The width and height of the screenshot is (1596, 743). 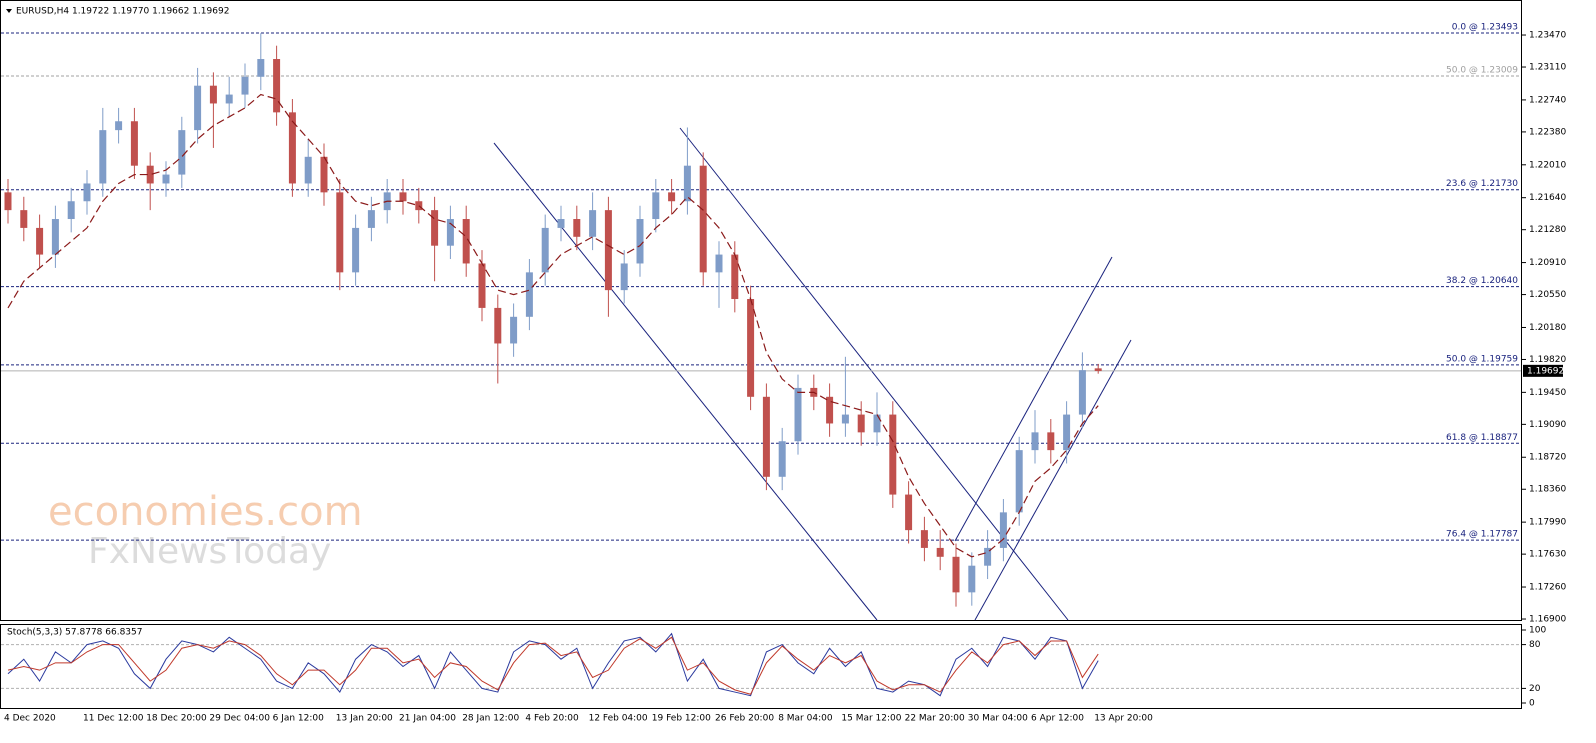 What do you see at coordinates (1547, 132) in the screenshot?
I see `y-tick-label: 1.22380` at bounding box center [1547, 132].